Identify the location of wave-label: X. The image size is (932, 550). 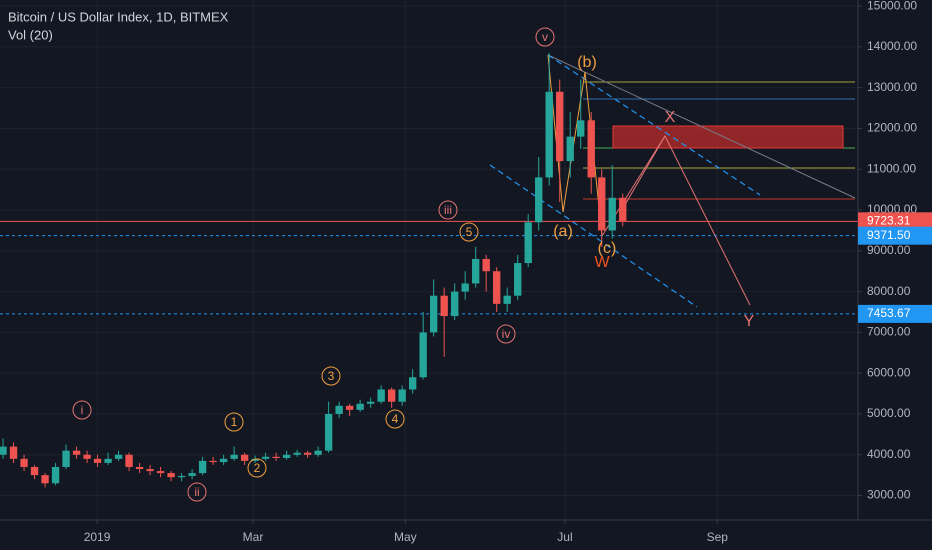
(670, 117).